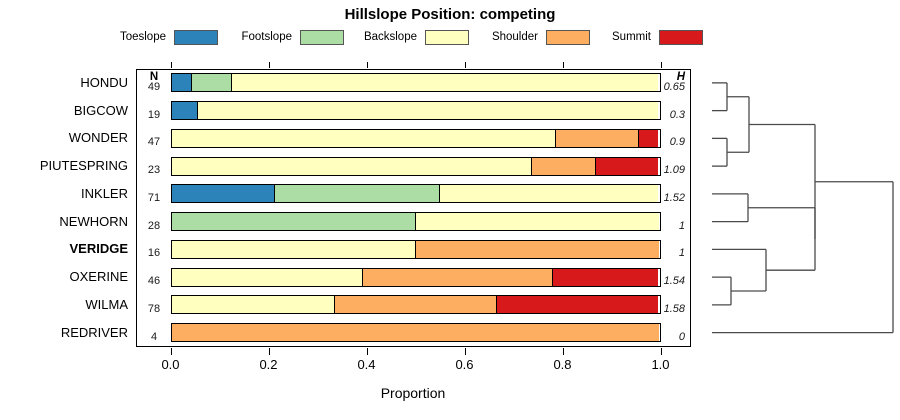  What do you see at coordinates (154, 114) in the screenshot?
I see `n-value: 19` at bounding box center [154, 114].